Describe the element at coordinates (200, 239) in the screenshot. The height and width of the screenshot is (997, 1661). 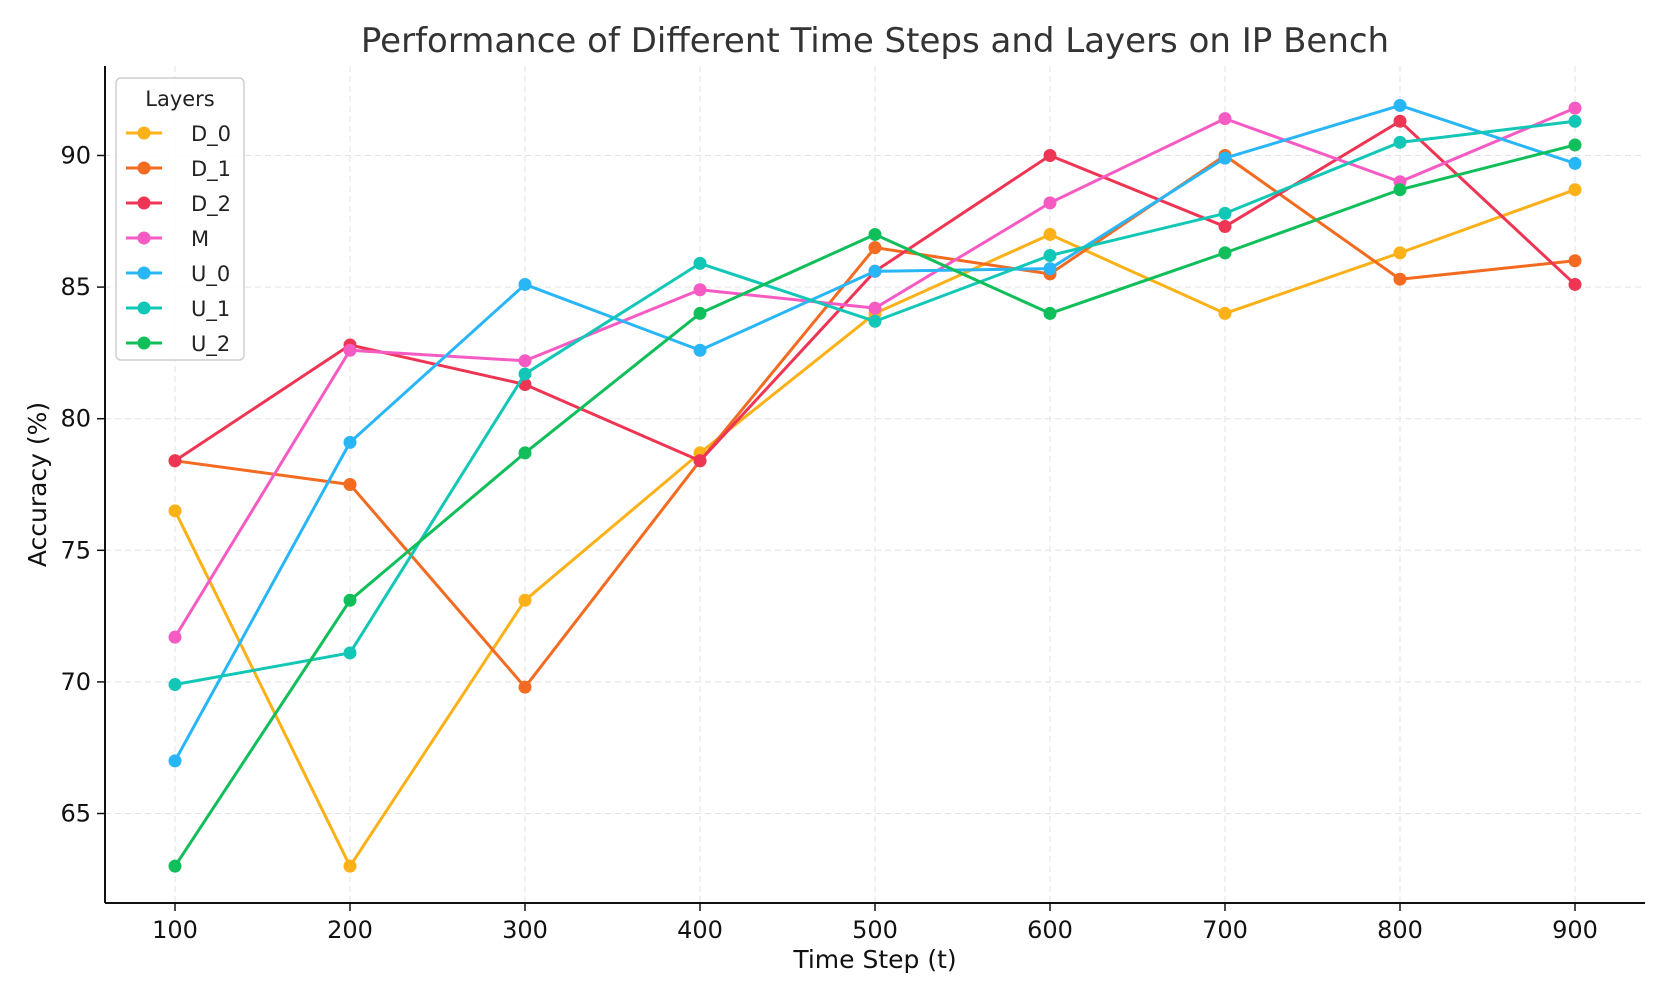
I see `legend-label: M` at that location.